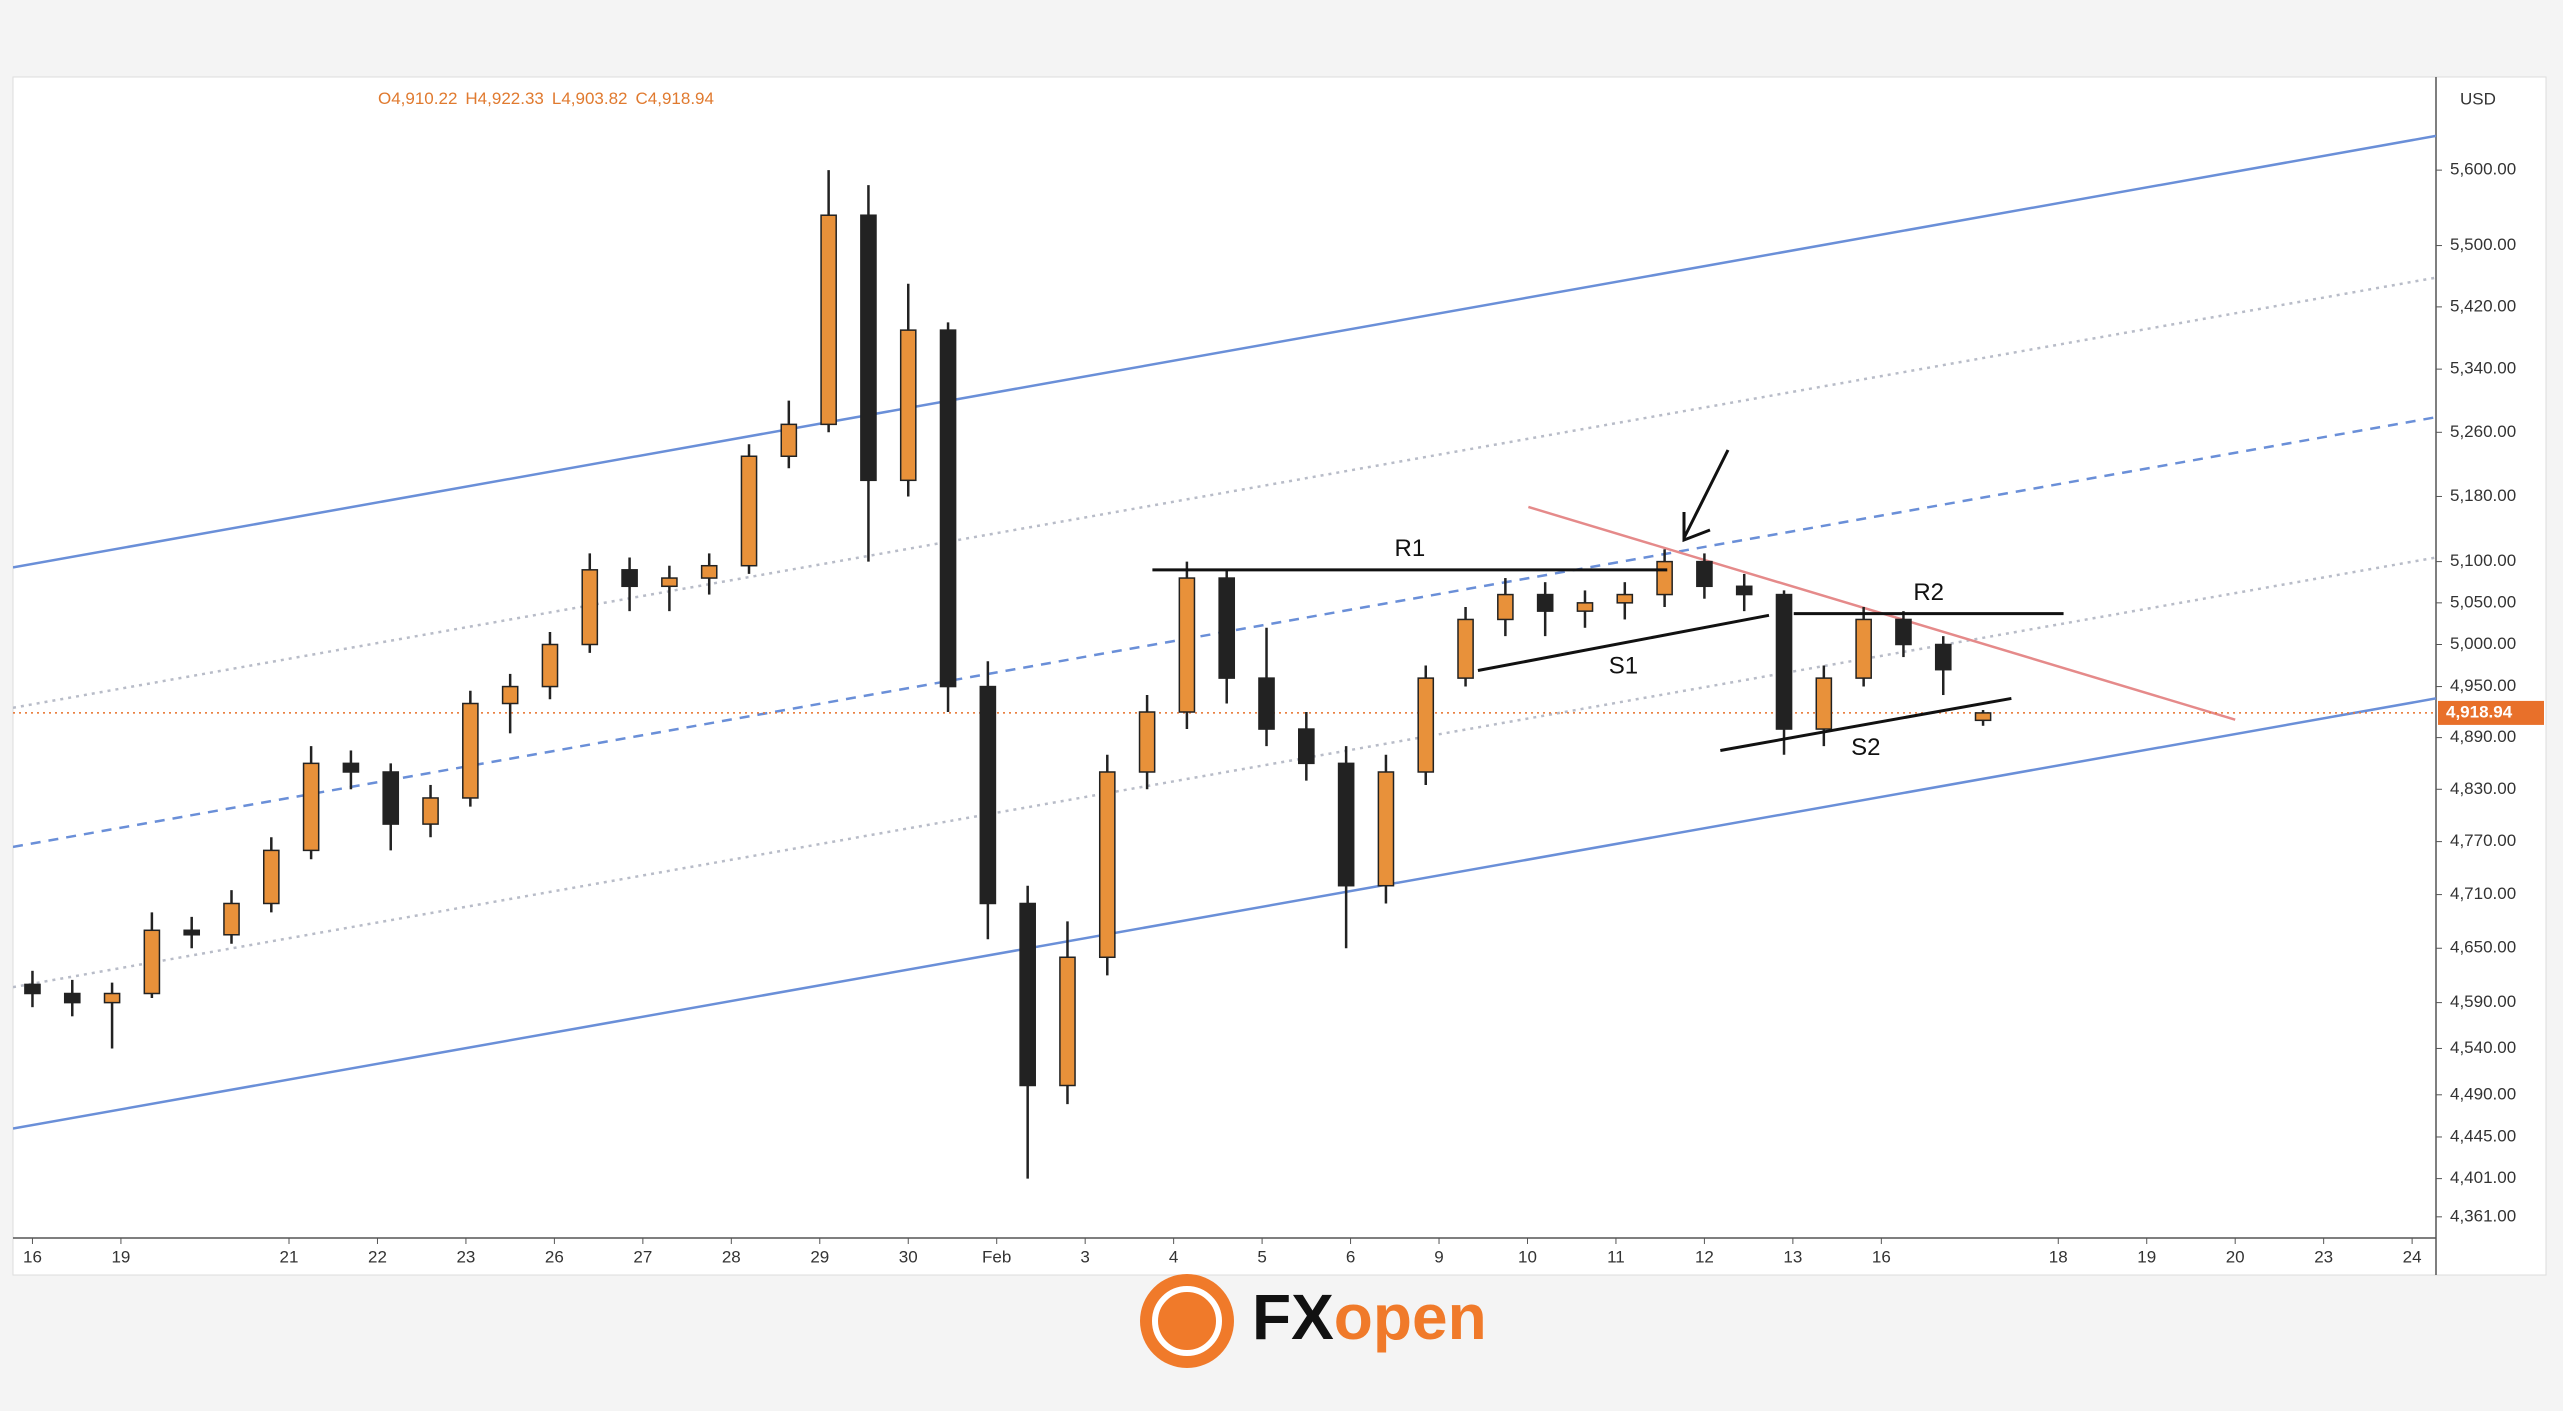  Describe the element at coordinates (2483, 788) in the screenshot. I see `y-tick-label: 4,830.00` at that location.